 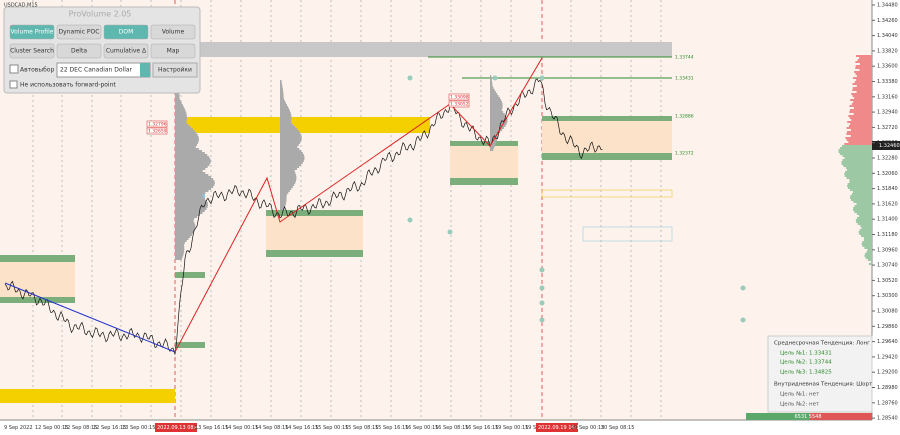 What do you see at coordinates (32, 51) in the screenshot?
I see `tool-button: Cluster Search` at bounding box center [32, 51].